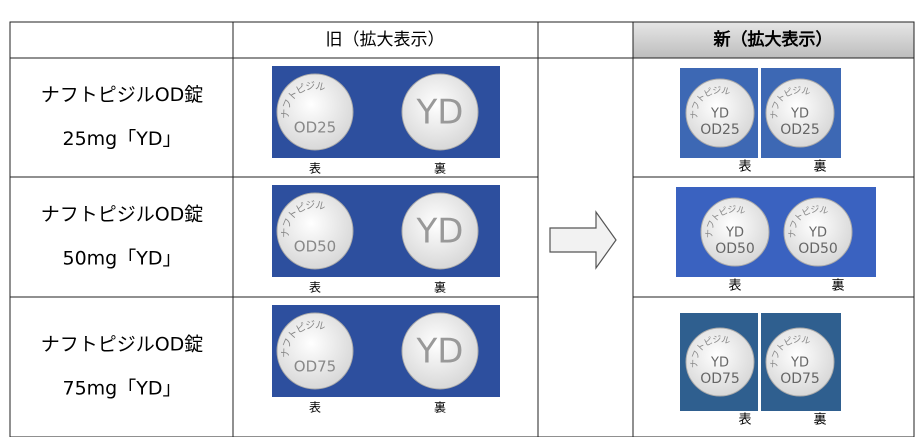 Image resolution: width=924 pixels, height=441 pixels. Describe the element at coordinates (122, 259) in the screenshot. I see `drug-strength: 50mg「YD」` at that location.